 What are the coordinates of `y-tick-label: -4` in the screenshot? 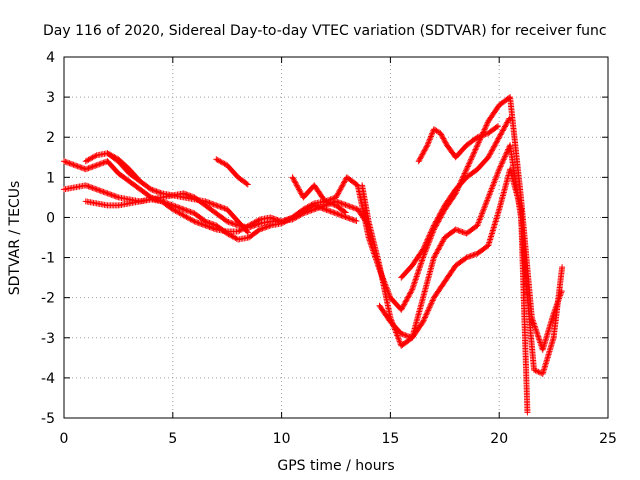 It's located at (48, 379).